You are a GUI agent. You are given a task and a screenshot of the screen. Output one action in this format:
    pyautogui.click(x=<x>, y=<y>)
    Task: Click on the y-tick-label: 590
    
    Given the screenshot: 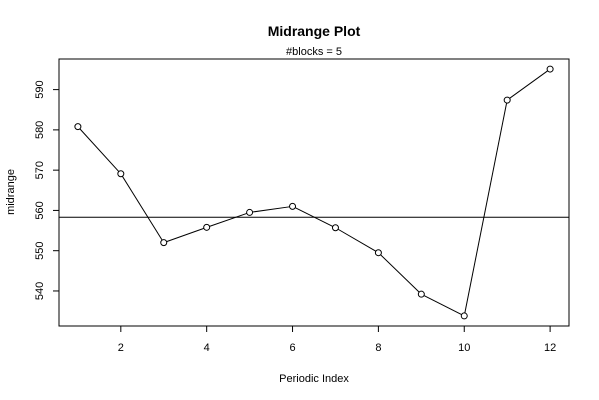 What is the action you would take?
    pyautogui.click(x=40, y=89)
    